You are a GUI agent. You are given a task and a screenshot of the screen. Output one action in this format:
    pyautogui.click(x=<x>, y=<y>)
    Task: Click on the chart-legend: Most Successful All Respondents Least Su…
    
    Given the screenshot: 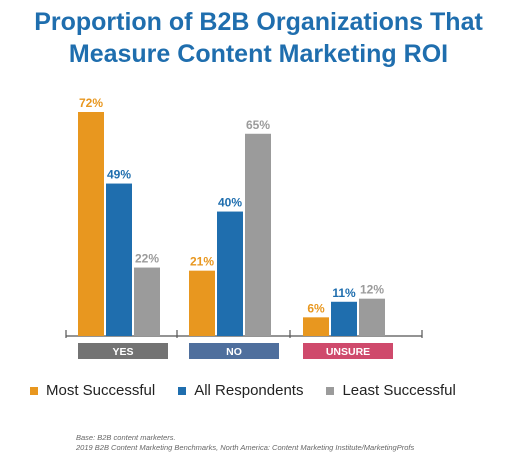 What is the action you would take?
    pyautogui.click(x=254, y=390)
    